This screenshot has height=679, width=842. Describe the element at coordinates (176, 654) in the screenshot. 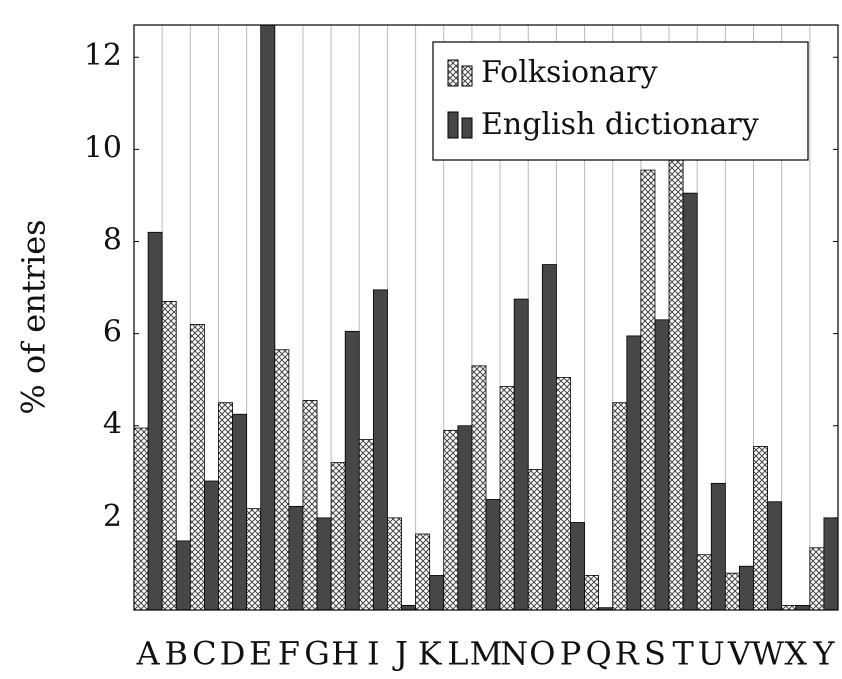

I see `x-tick-label: B` at that location.